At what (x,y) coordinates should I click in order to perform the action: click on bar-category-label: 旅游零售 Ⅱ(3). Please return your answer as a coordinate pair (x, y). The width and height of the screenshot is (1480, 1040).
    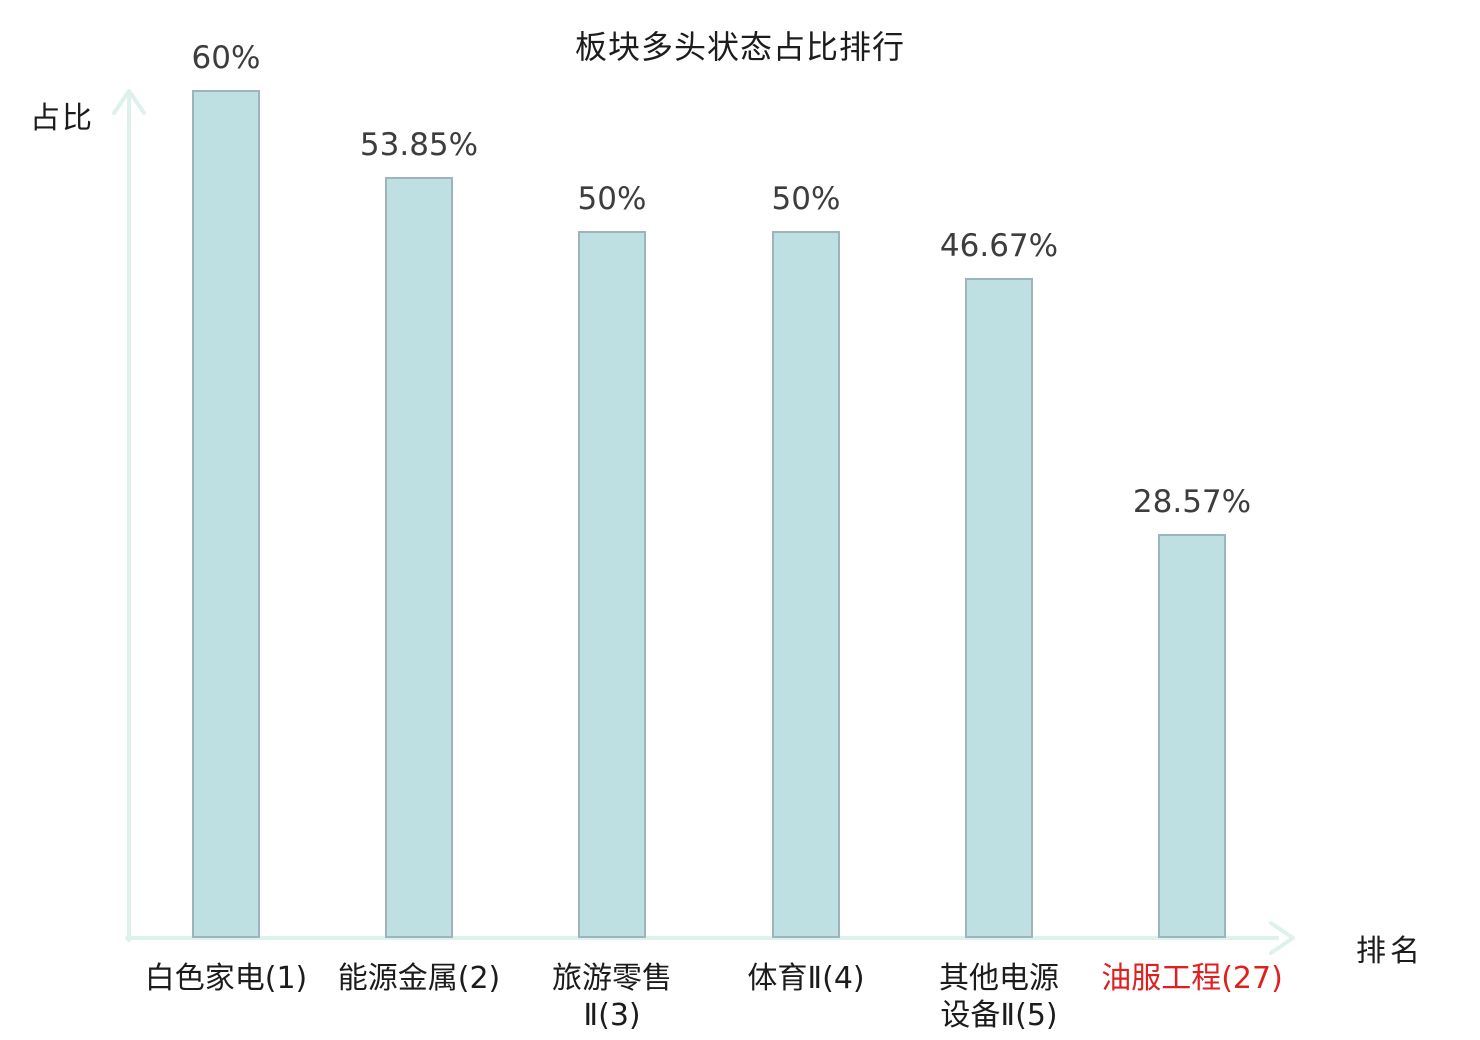
    Looking at the image, I should click on (612, 997).